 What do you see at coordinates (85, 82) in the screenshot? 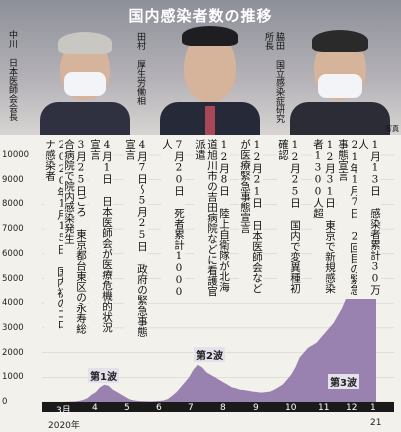
I see `person-nakagawa-photo` at bounding box center [85, 82].